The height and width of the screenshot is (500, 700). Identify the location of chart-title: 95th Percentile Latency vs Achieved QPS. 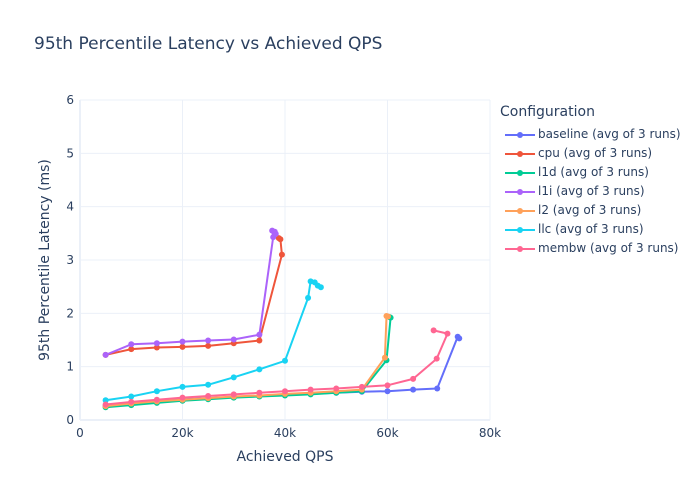
(208, 44).